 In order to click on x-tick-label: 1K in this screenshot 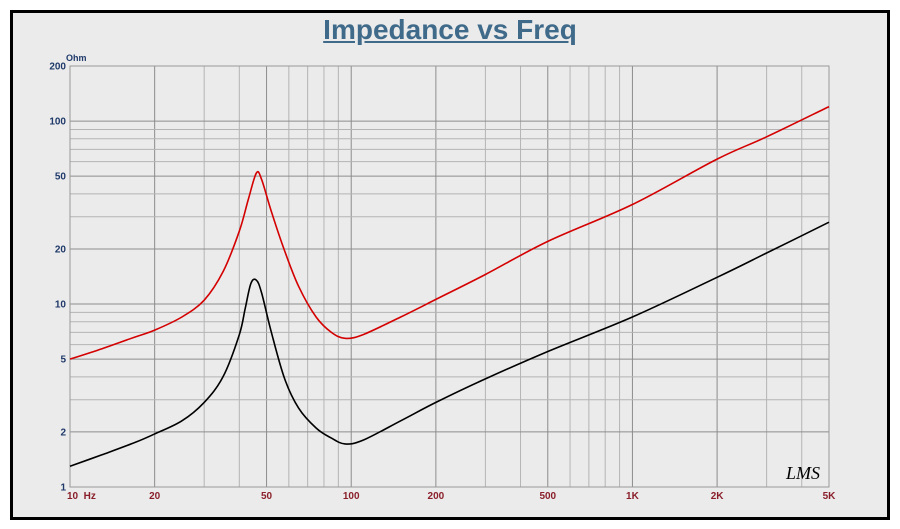, I will do `click(633, 496)`.